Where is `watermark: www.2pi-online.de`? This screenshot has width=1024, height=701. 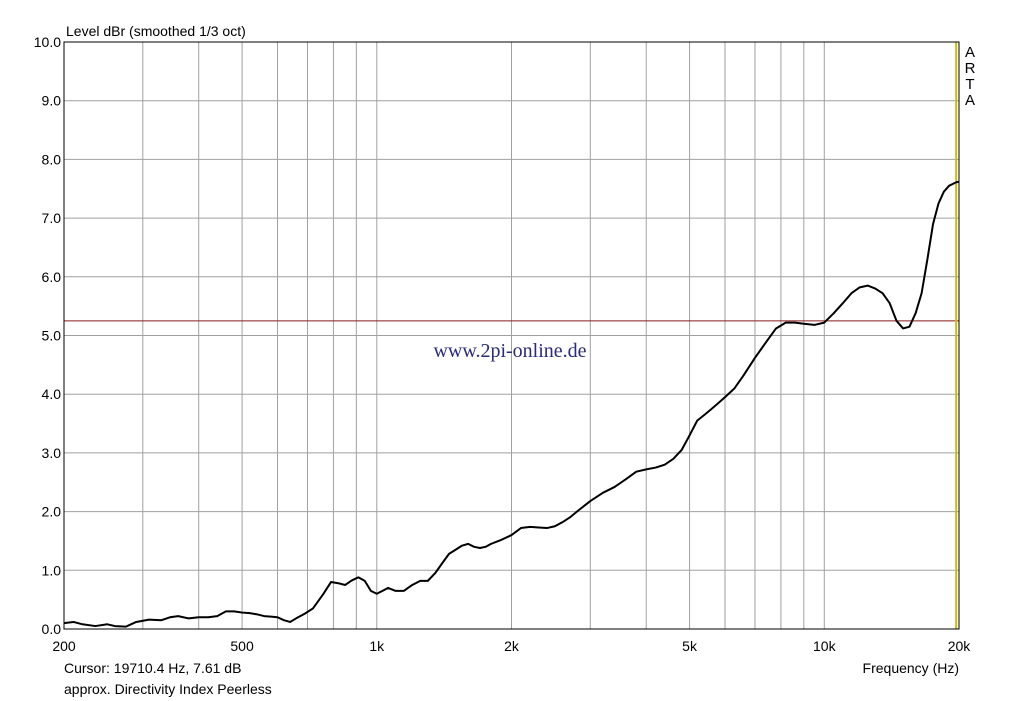
watermark: www.2pi-online.de is located at coordinates (509, 351).